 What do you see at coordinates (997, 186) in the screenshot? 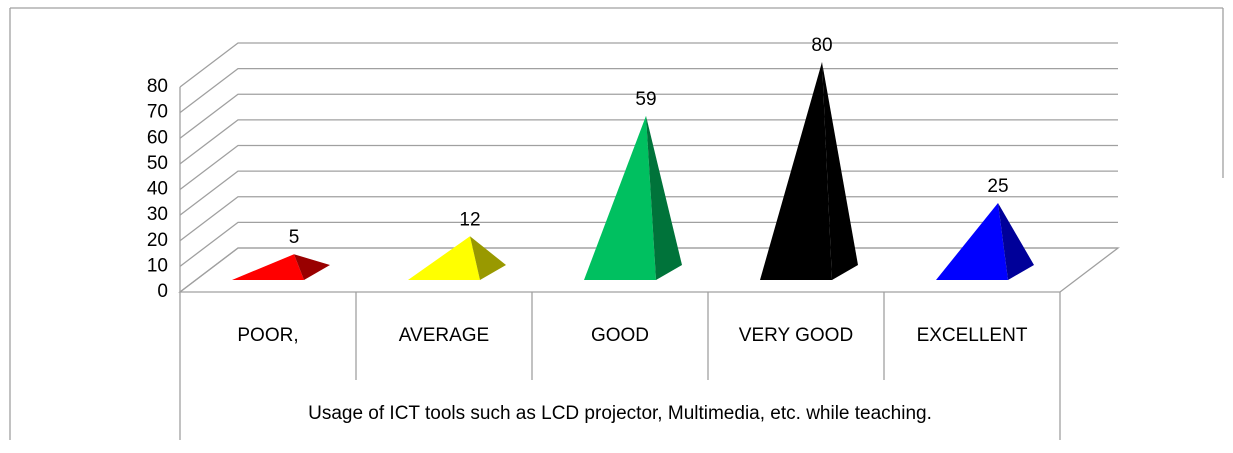
I see `value-label: 25` at bounding box center [997, 186].